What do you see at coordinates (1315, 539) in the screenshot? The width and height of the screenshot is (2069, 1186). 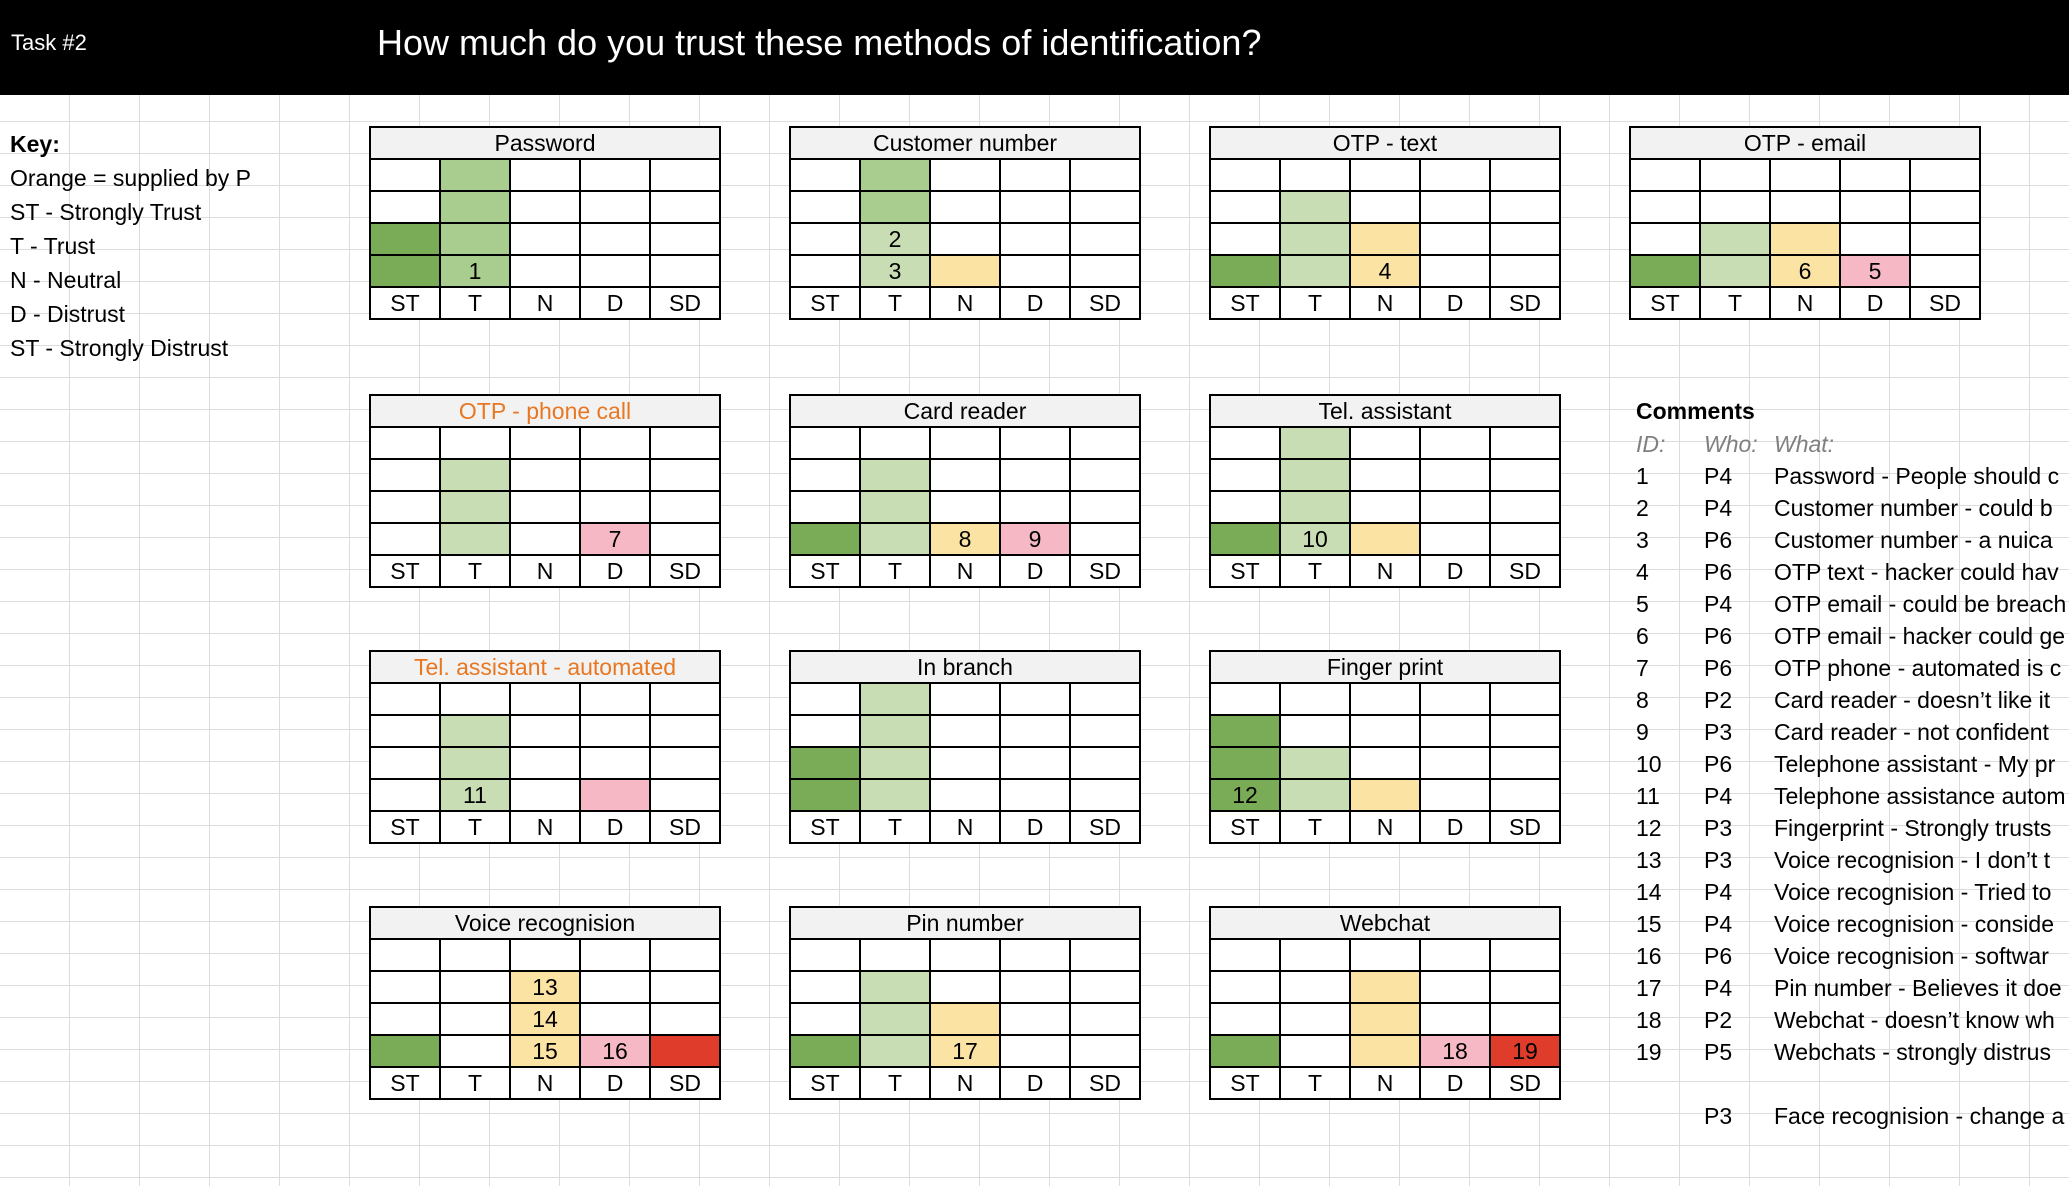 I see `cell: 10` at bounding box center [1315, 539].